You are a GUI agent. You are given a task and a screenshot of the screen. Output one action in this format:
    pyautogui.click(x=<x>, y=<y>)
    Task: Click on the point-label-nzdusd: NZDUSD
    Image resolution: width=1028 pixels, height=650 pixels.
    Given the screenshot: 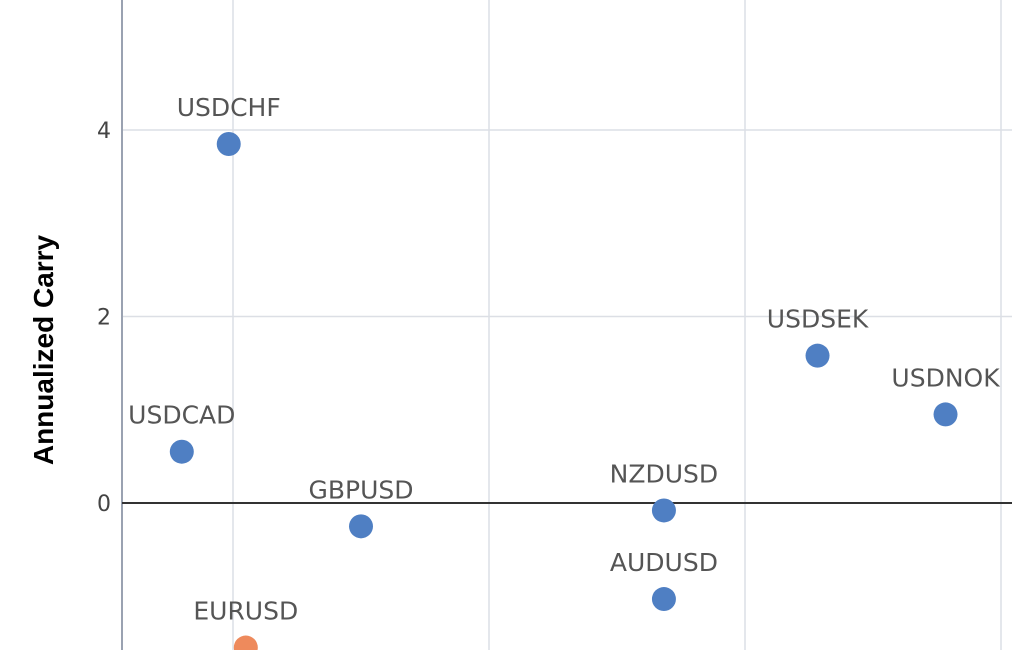 What is the action you would take?
    pyautogui.click(x=664, y=473)
    